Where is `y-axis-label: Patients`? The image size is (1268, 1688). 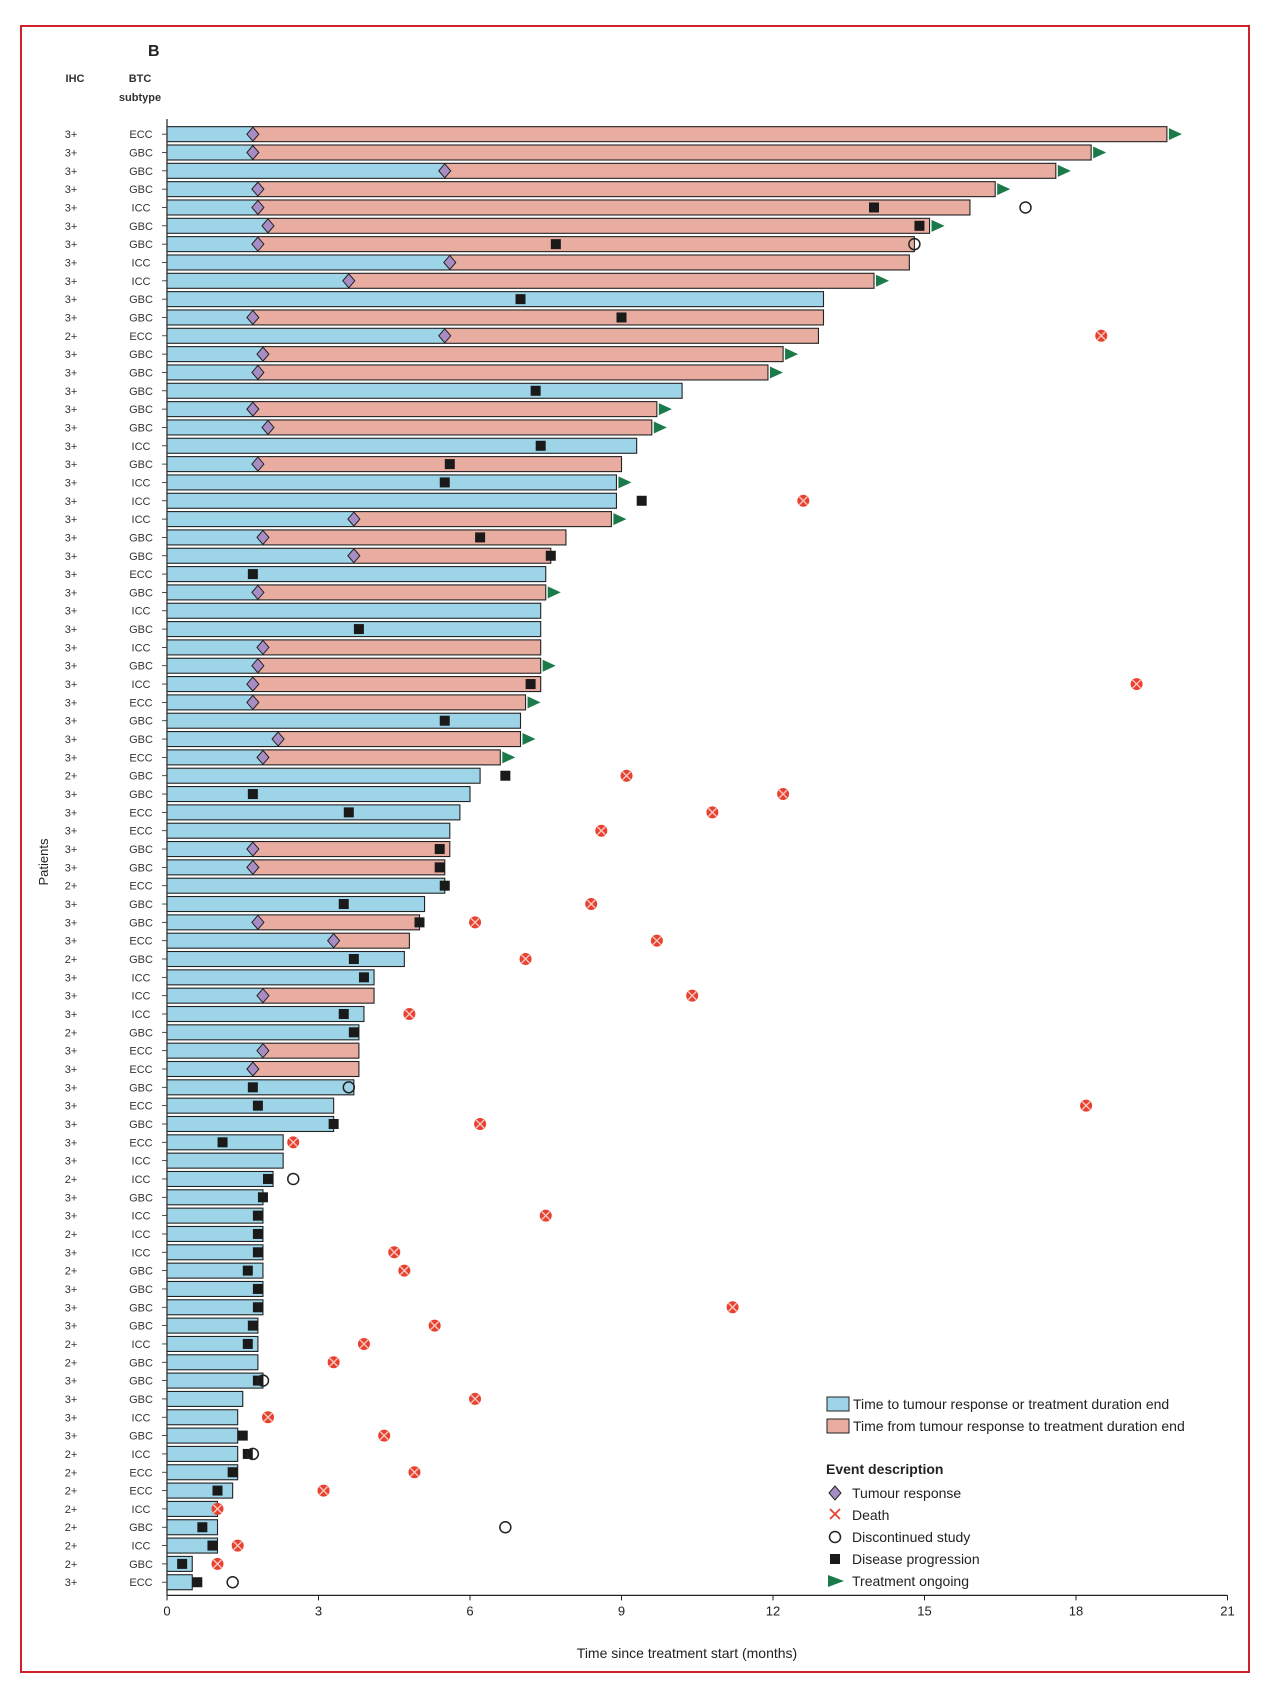
y-axis-label: Patients is located at coordinates (43, 861).